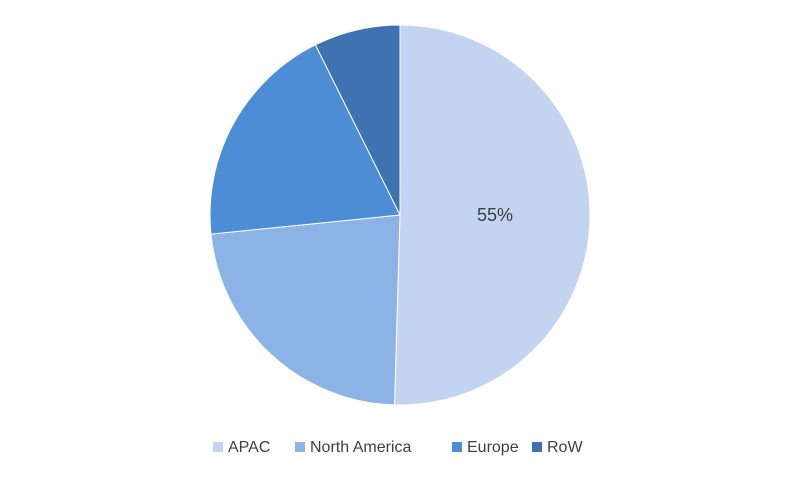 The height and width of the screenshot is (481, 800). What do you see at coordinates (565, 447) in the screenshot?
I see `legend-label: RoW` at bounding box center [565, 447].